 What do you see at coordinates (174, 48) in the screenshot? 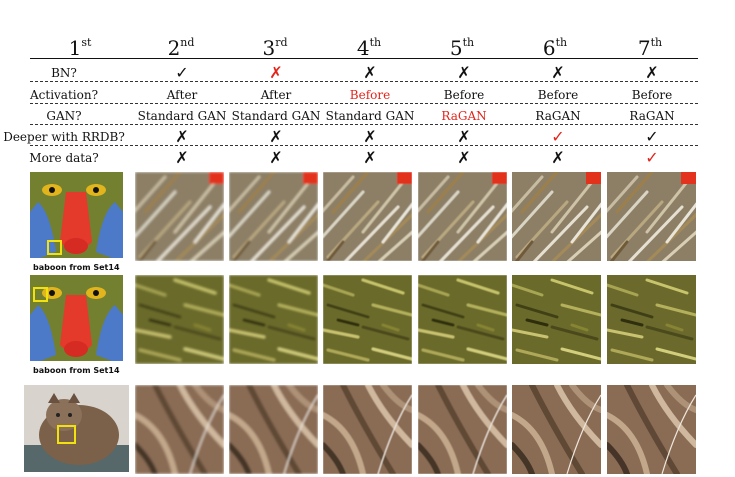
I see `column-number: 2` at bounding box center [174, 48].